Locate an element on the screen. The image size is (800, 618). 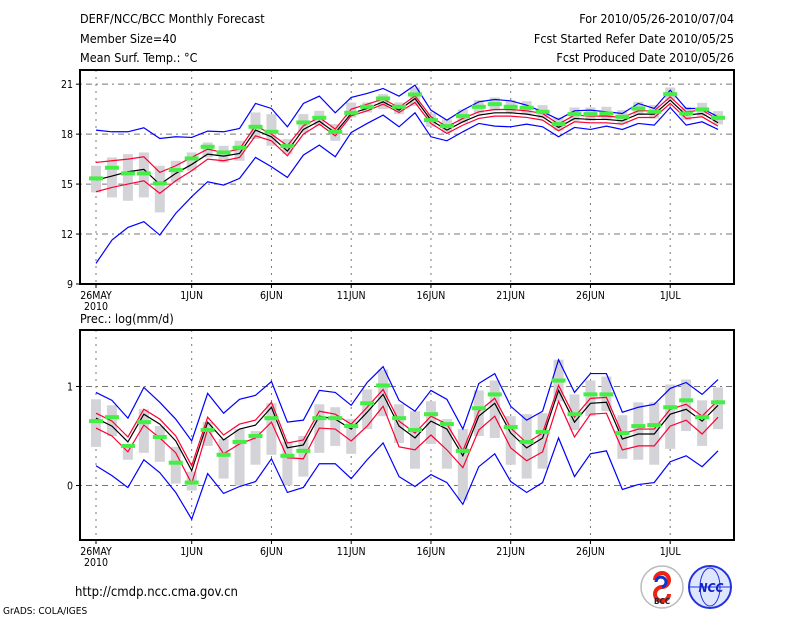
bcc-logo: BCC is located at coordinates (662, 587).